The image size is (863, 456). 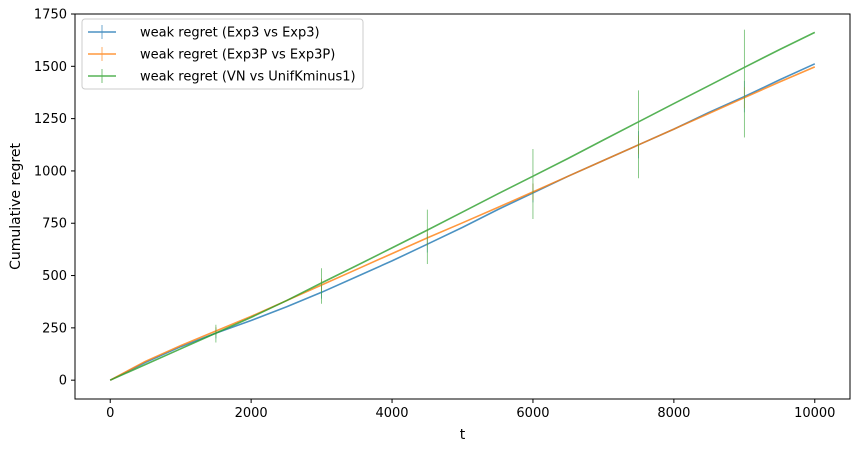 What do you see at coordinates (54, 198) in the screenshot?
I see `y-axis: 0 250 500 750 1000 1250 1500 1750` at bounding box center [54, 198].